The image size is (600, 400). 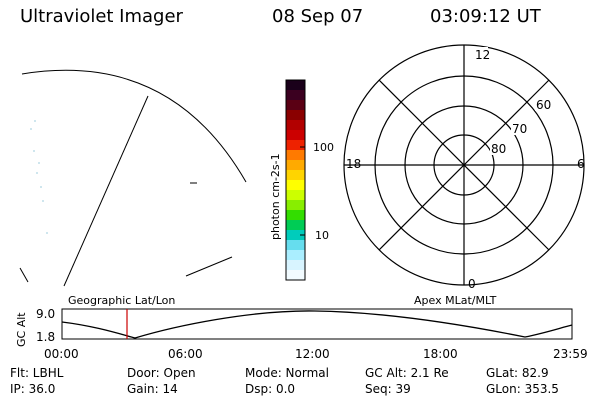 I want to click on terminator-line, so click(x=209, y=266).